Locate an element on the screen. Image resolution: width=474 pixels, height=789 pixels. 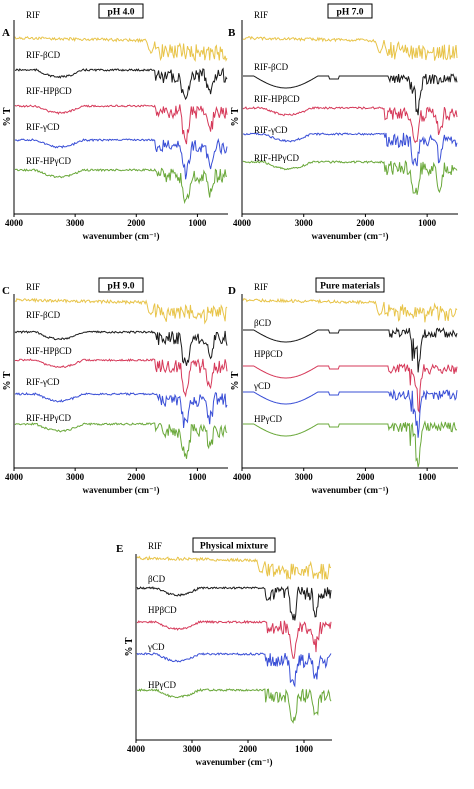
panel-letter: D is located at coordinates (232, 291).